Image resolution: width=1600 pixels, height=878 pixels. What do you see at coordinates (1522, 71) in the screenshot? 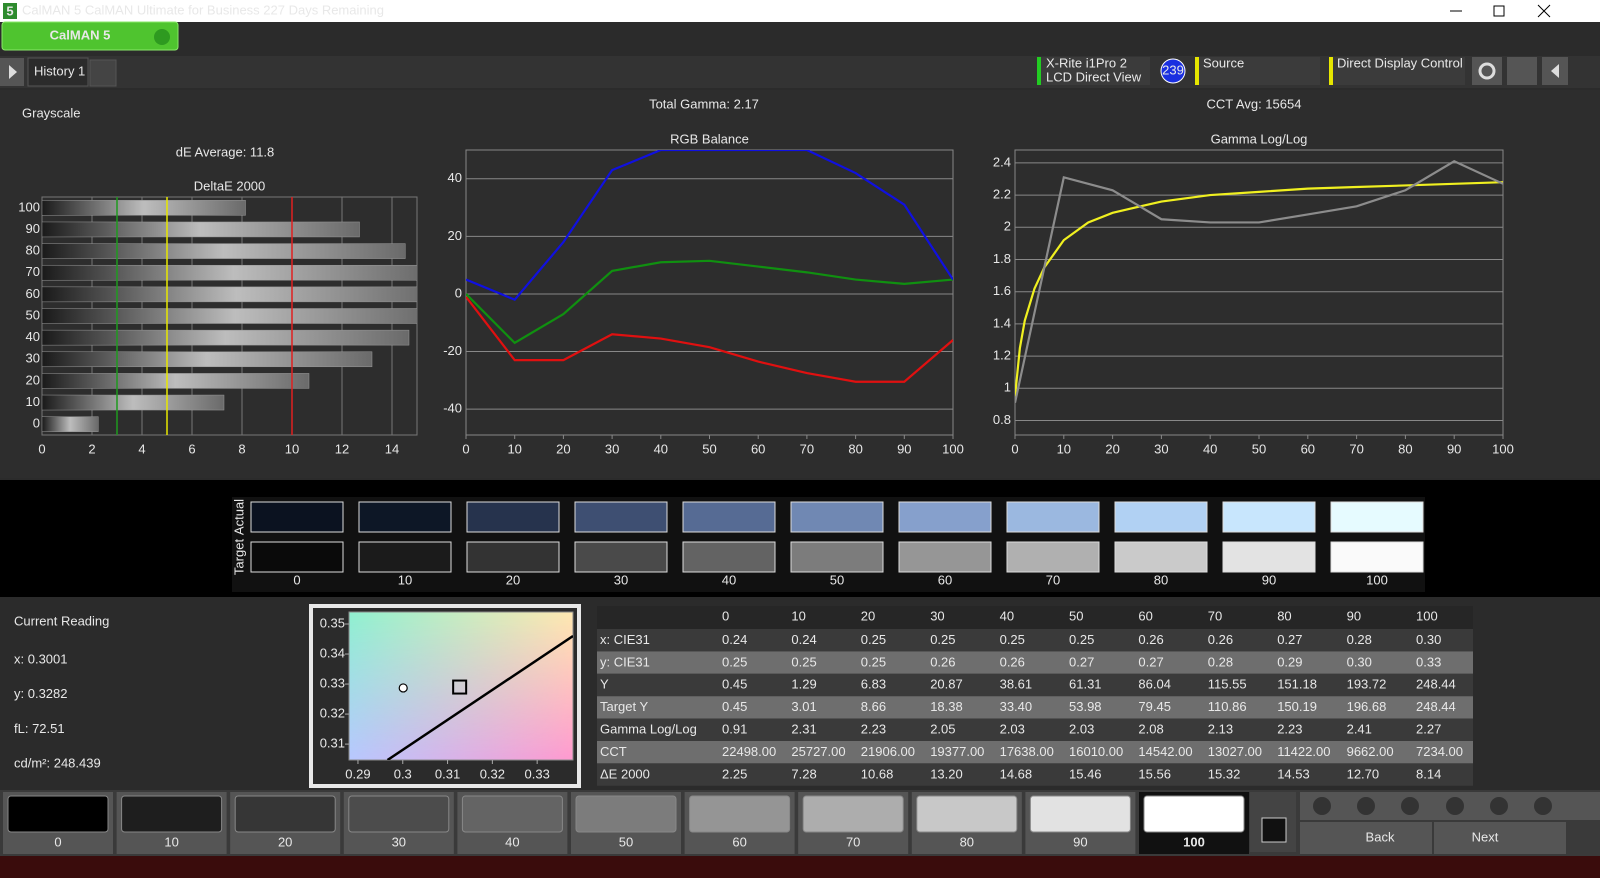
I see `help-button` at bounding box center [1522, 71].